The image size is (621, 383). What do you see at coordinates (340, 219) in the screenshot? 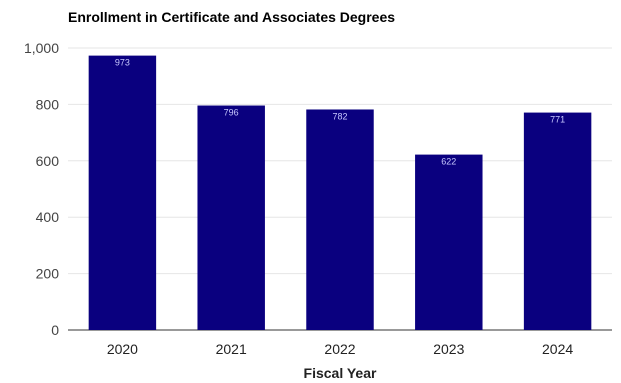
I see `bar-2022` at bounding box center [340, 219].